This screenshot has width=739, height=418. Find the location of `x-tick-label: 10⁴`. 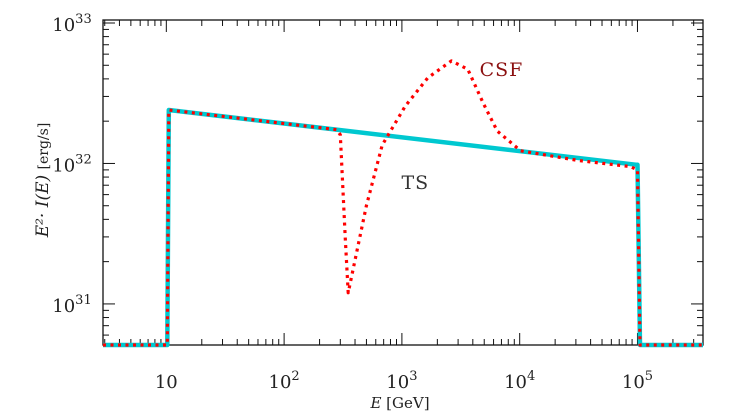

x-tick-label: 10⁴ is located at coordinates (519, 381).